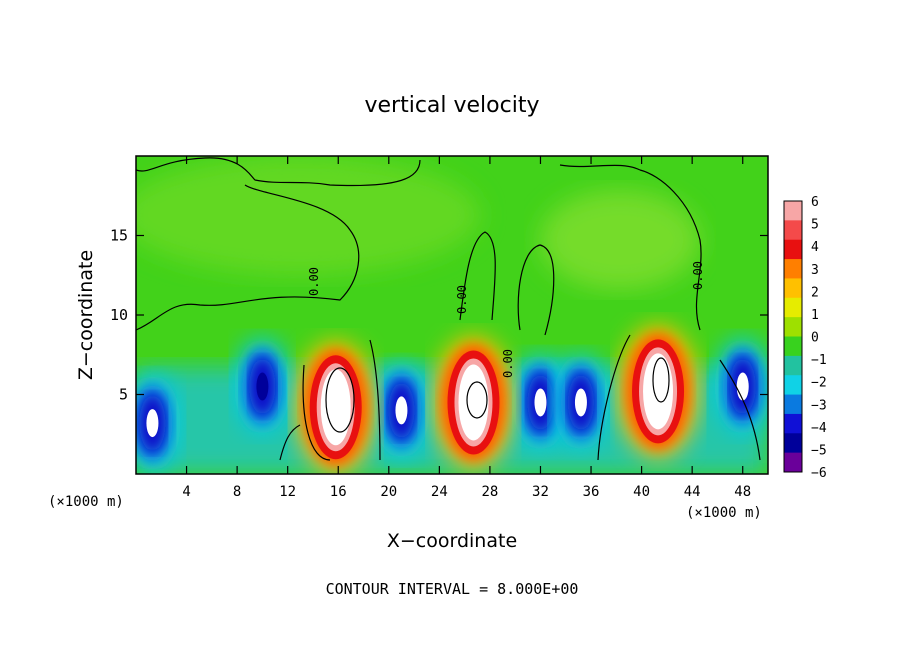  I want to click on y-tick-label: 5, so click(123, 395).